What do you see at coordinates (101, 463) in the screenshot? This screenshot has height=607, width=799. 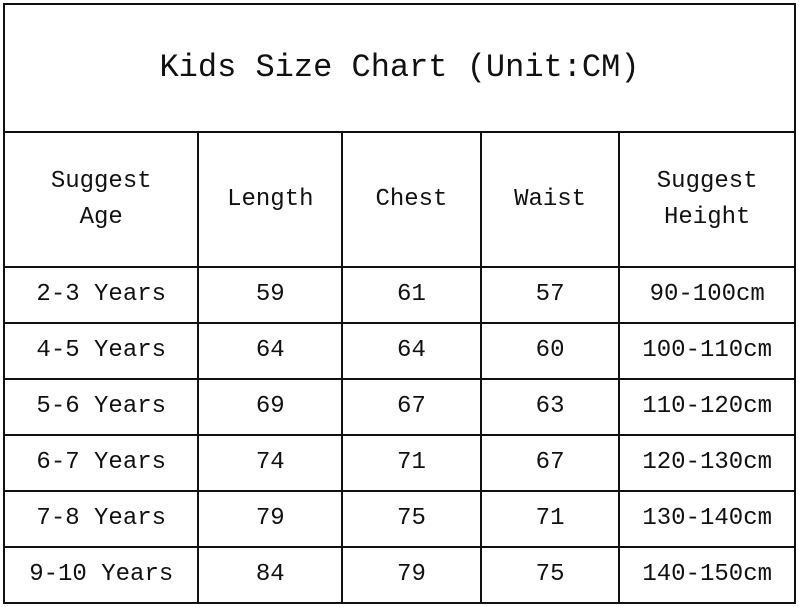 I see `cell-age: 6-7 Years` at bounding box center [101, 463].